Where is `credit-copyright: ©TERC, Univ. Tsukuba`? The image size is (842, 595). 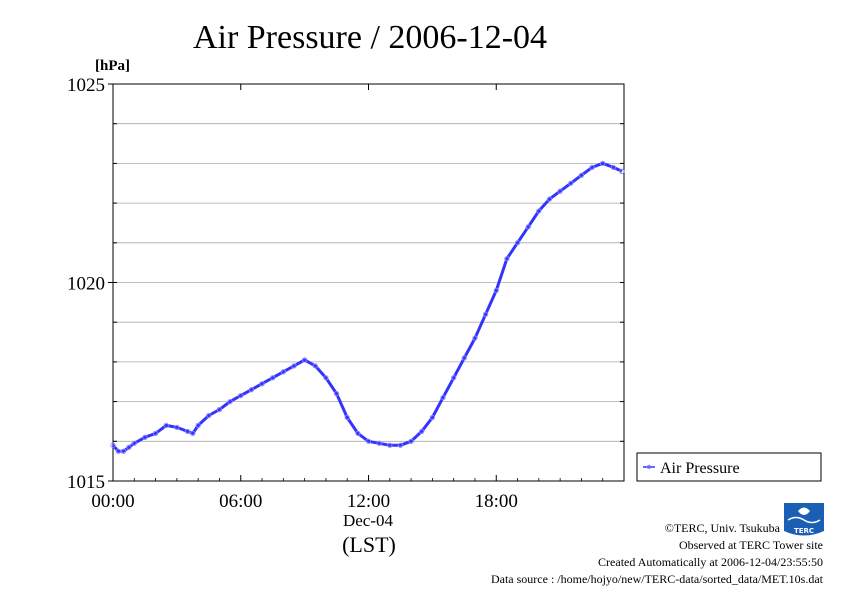 credit-copyright: ©TERC, Univ. Tsukuba is located at coordinates (723, 528).